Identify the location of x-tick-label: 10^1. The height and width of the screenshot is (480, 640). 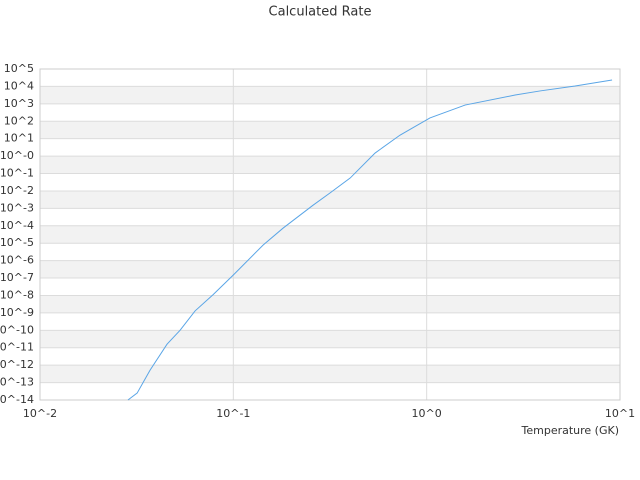
(620, 413).